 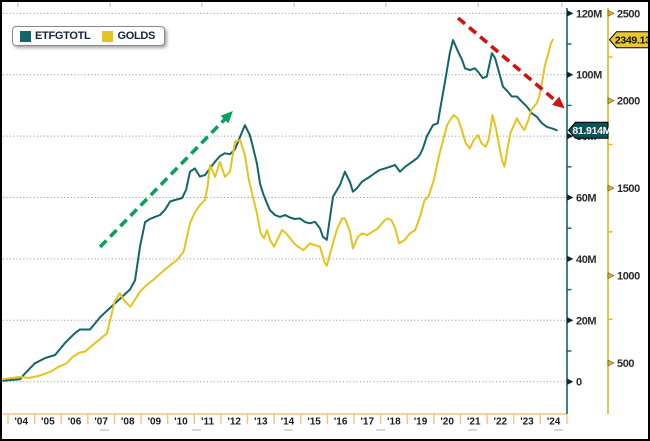 What do you see at coordinates (165, 180) in the screenshot?
I see `up-trend-arrow` at bounding box center [165, 180].